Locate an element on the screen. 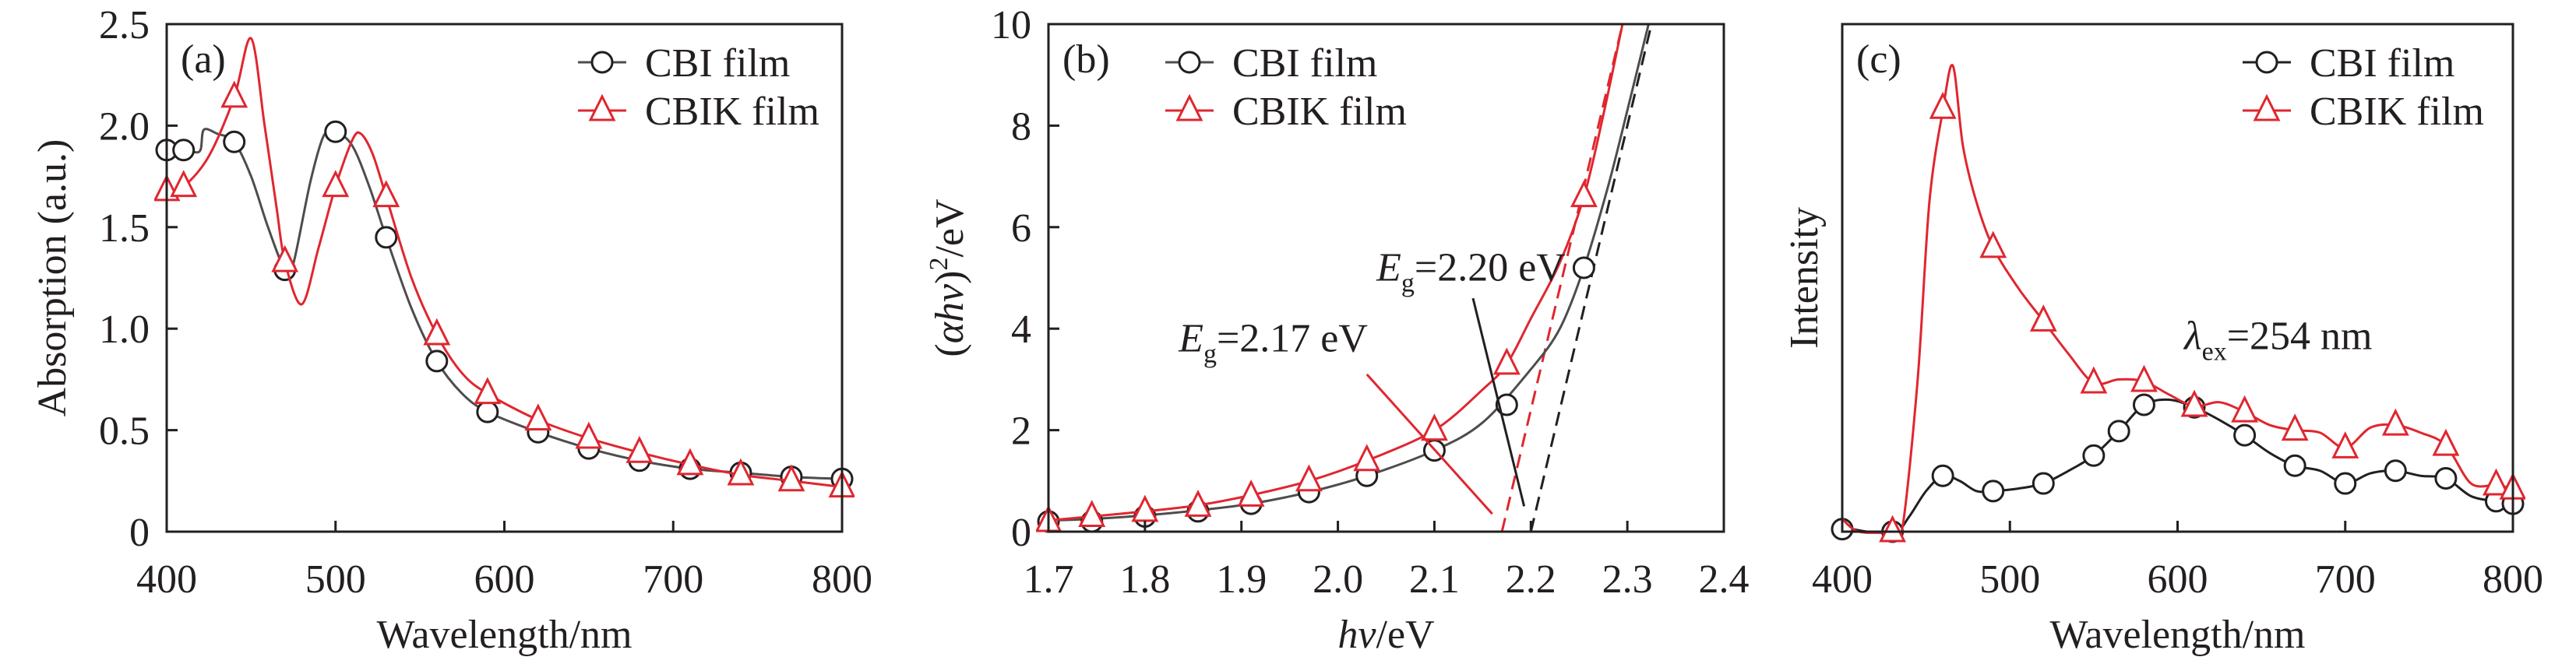  annotation-symbol: E is located at coordinates (1388, 267).